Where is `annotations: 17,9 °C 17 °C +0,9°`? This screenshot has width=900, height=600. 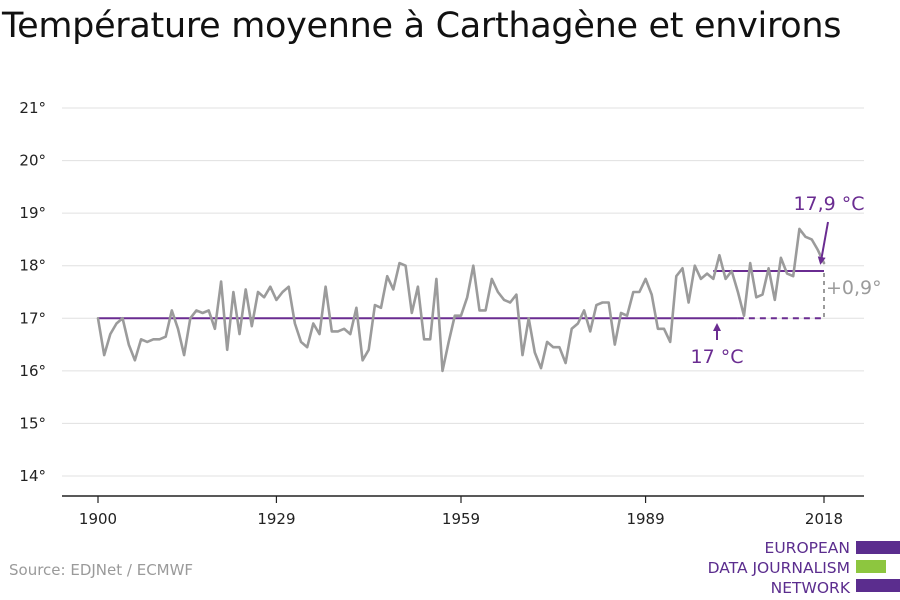 annotations: 17,9 °C 17 °C +0,9° is located at coordinates (786, 280).